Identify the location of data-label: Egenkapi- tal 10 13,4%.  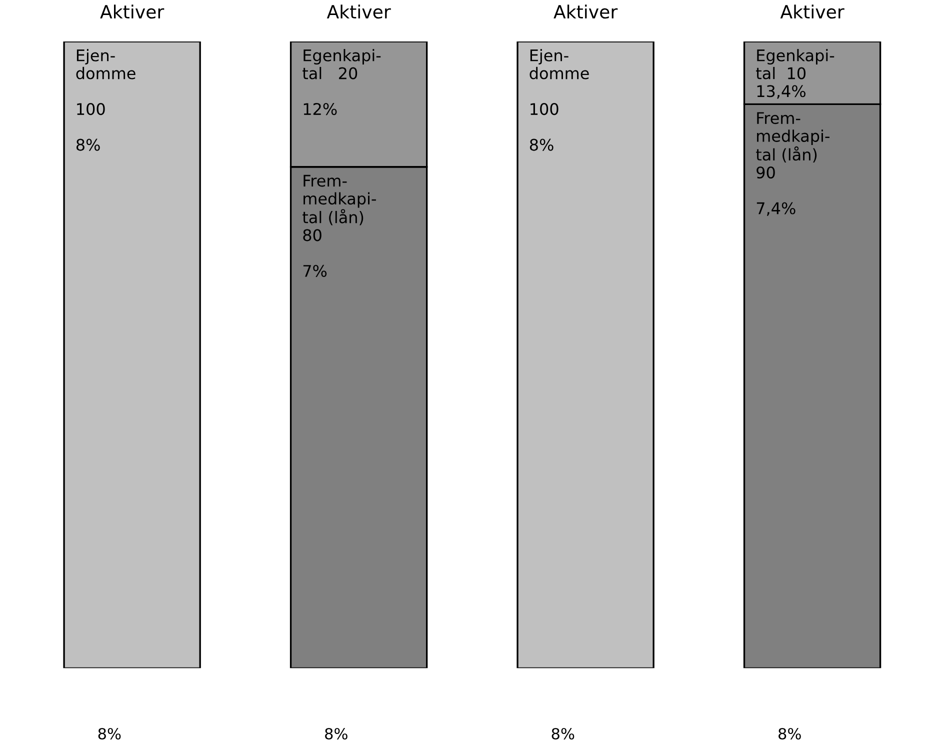
(795, 74).